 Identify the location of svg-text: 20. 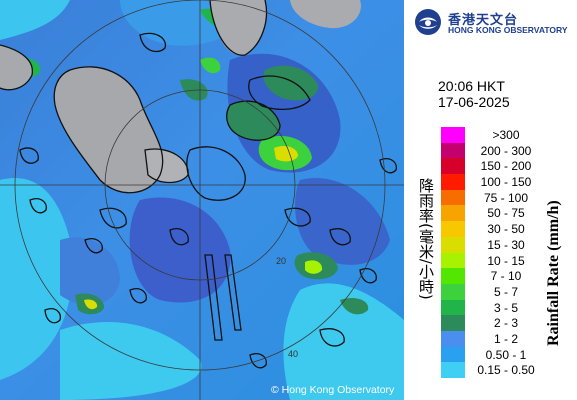
(281, 261).